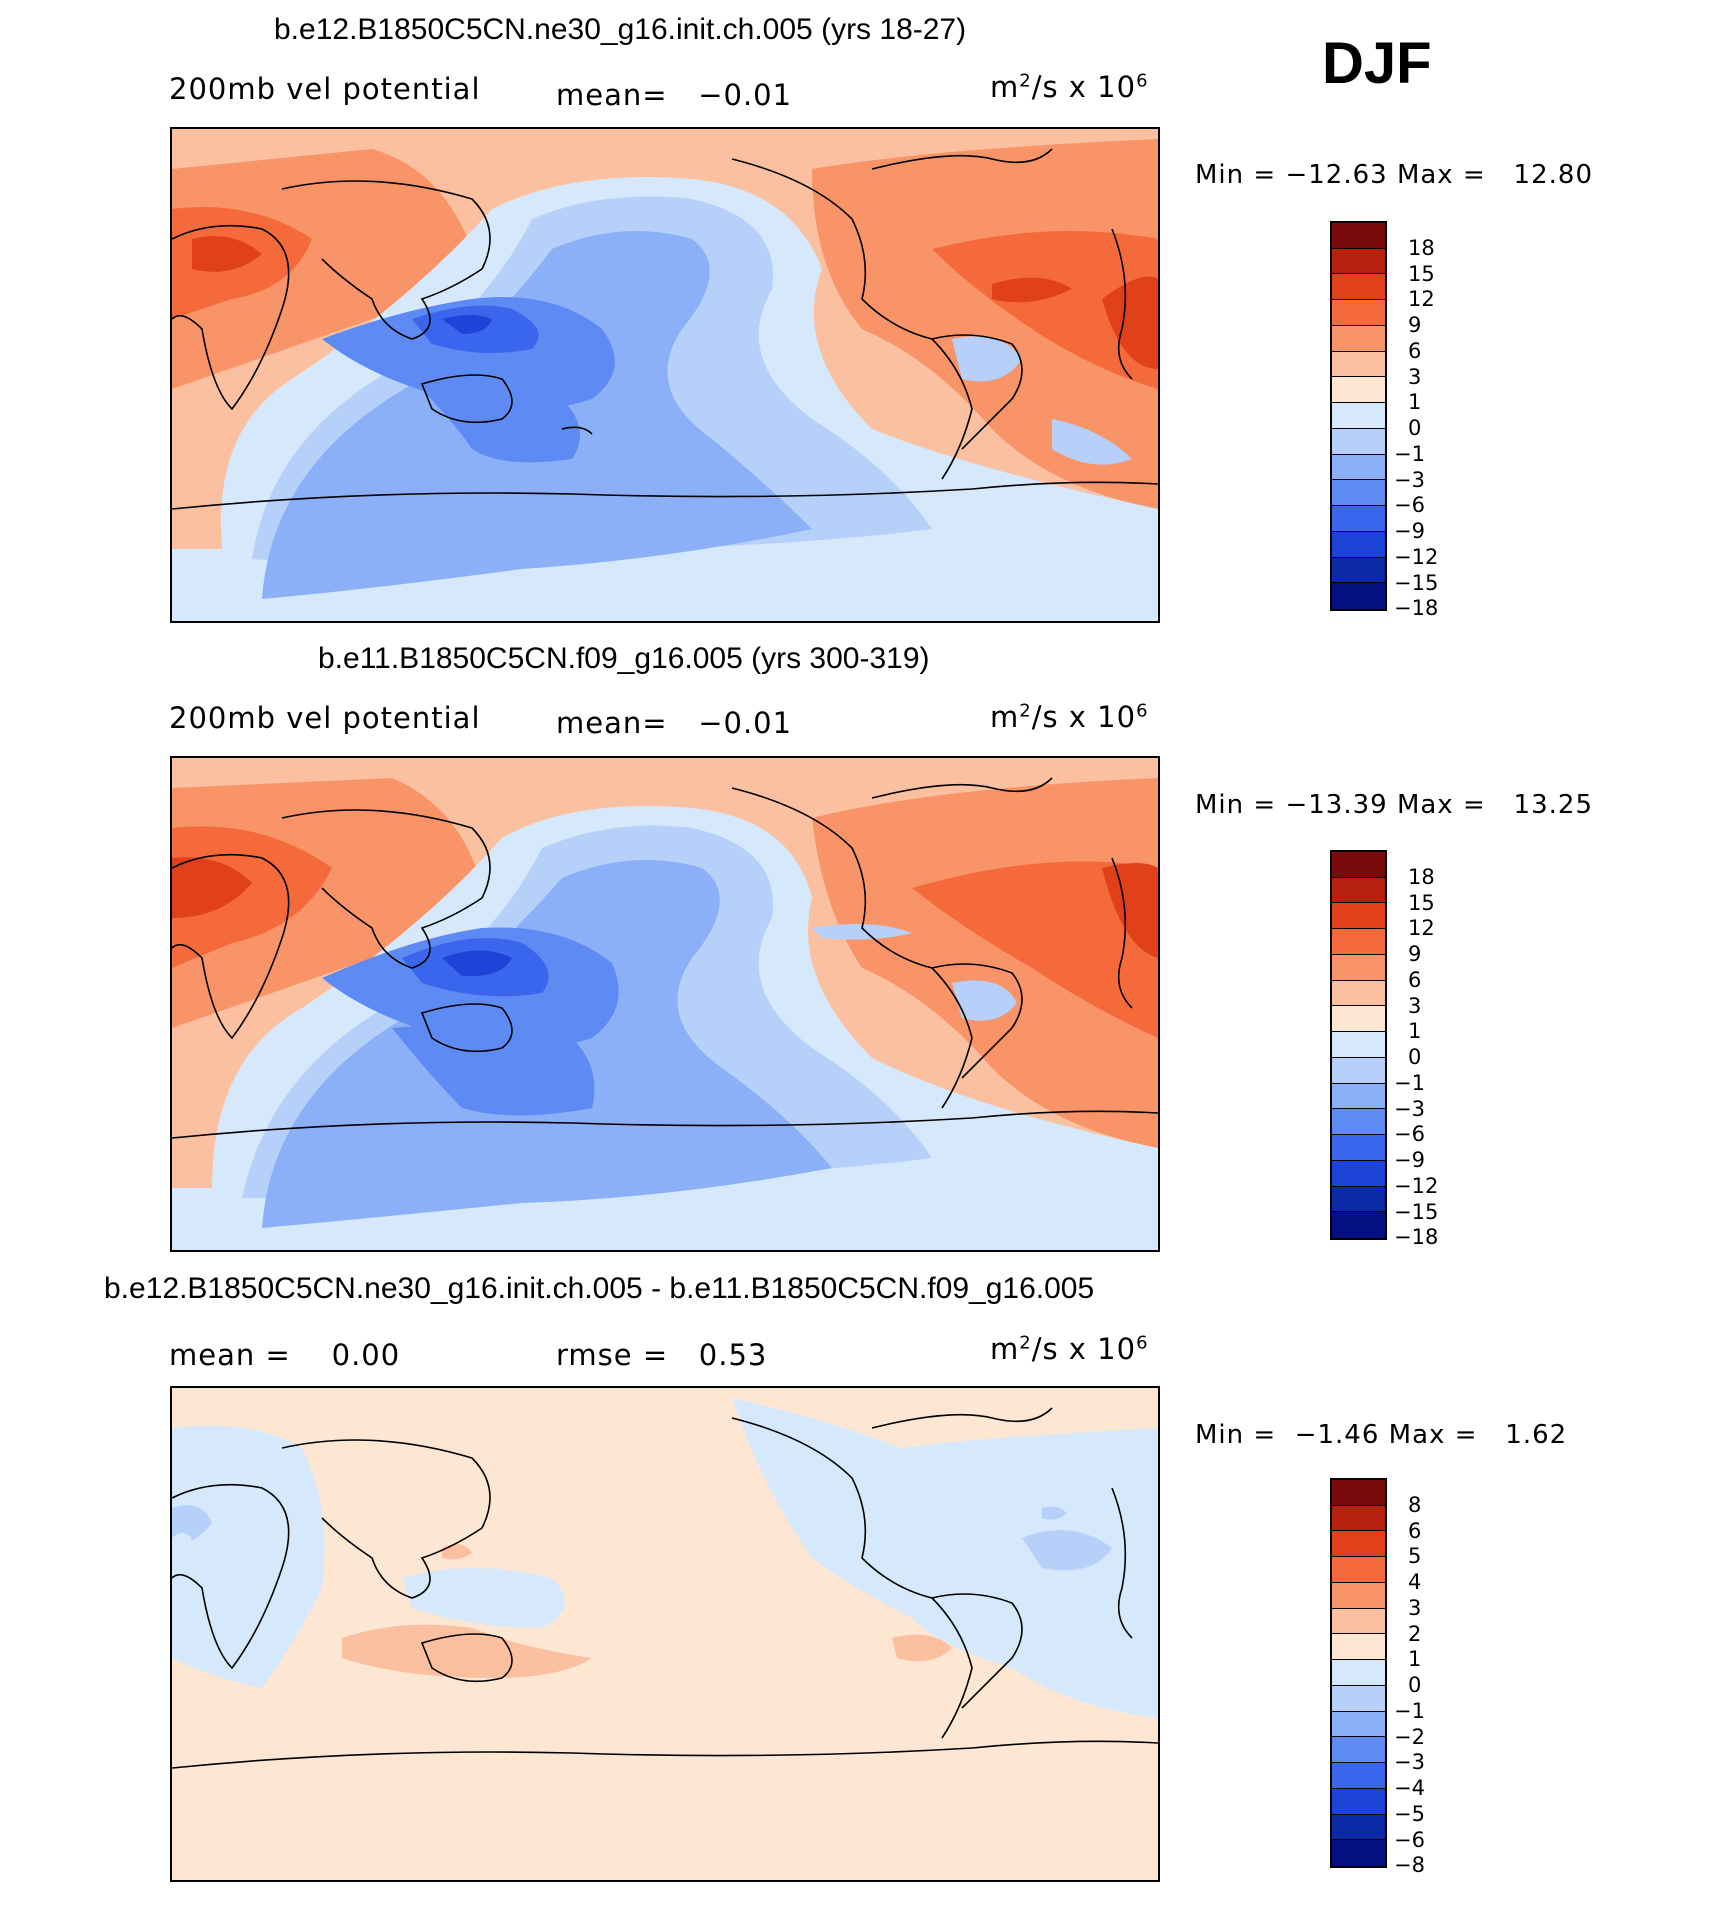  I want to click on field-pos-mid, so click(322, 269).